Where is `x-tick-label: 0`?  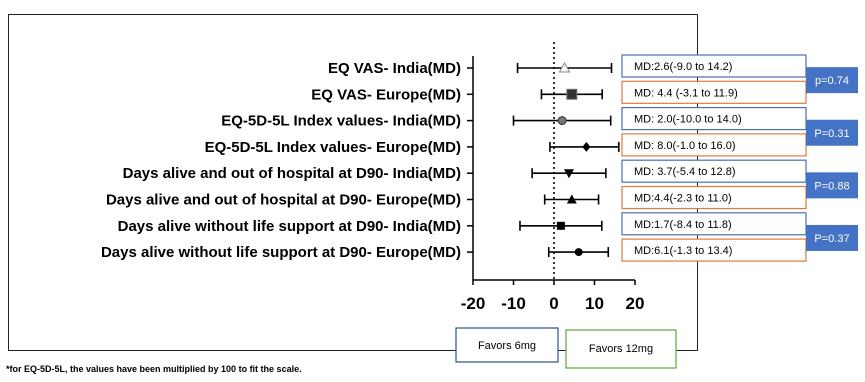
x-tick-label: 0 is located at coordinates (553, 303).